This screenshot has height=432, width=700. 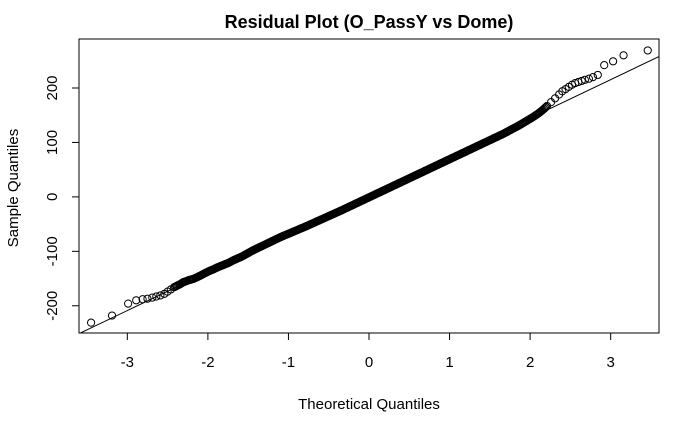 What do you see at coordinates (52, 197) in the screenshot?
I see `y-tick-label: 0` at bounding box center [52, 197].